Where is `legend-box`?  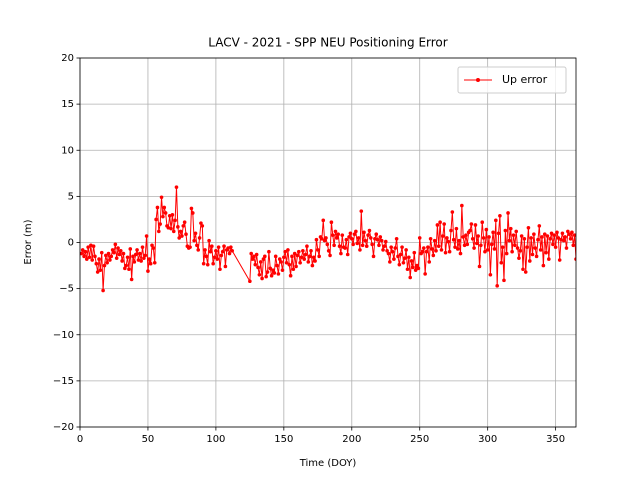 legend-box is located at coordinates (512, 80).